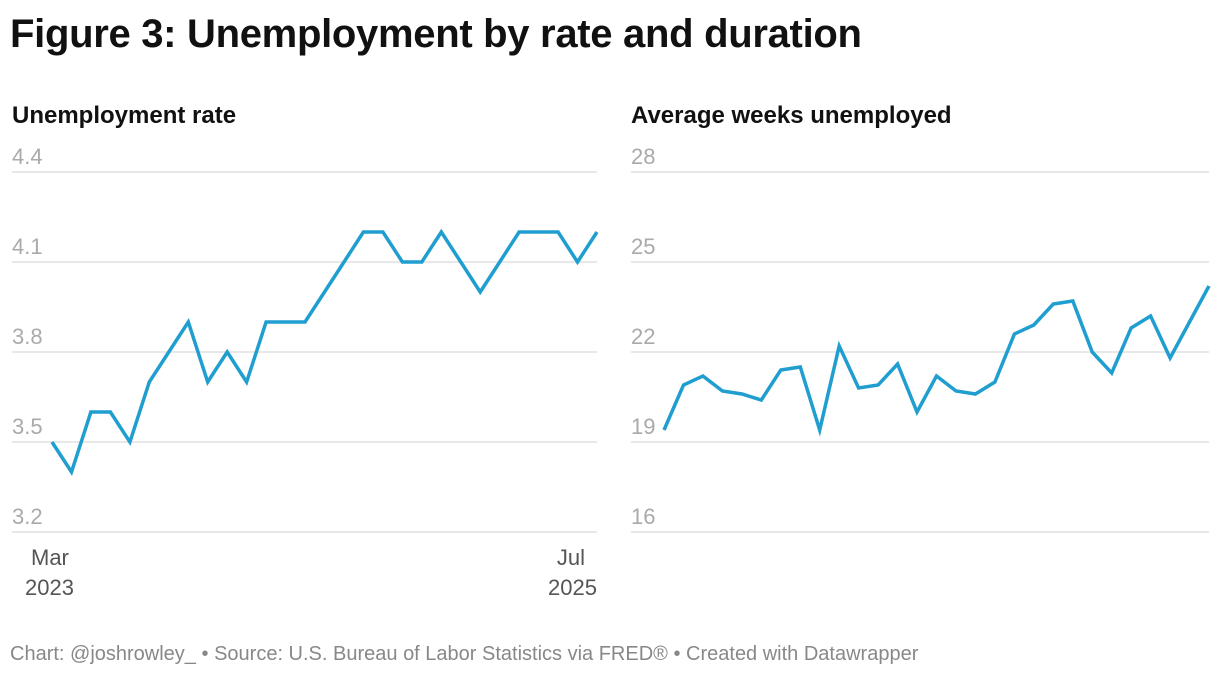 The height and width of the screenshot is (678, 1220). I want to click on panel-title: Average weeks unemployed, so click(791, 115).